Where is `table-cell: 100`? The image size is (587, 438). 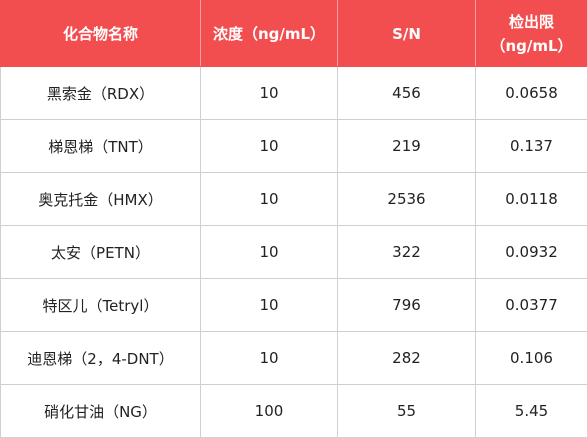
table-cell: 100 is located at coordinates (269, 411).